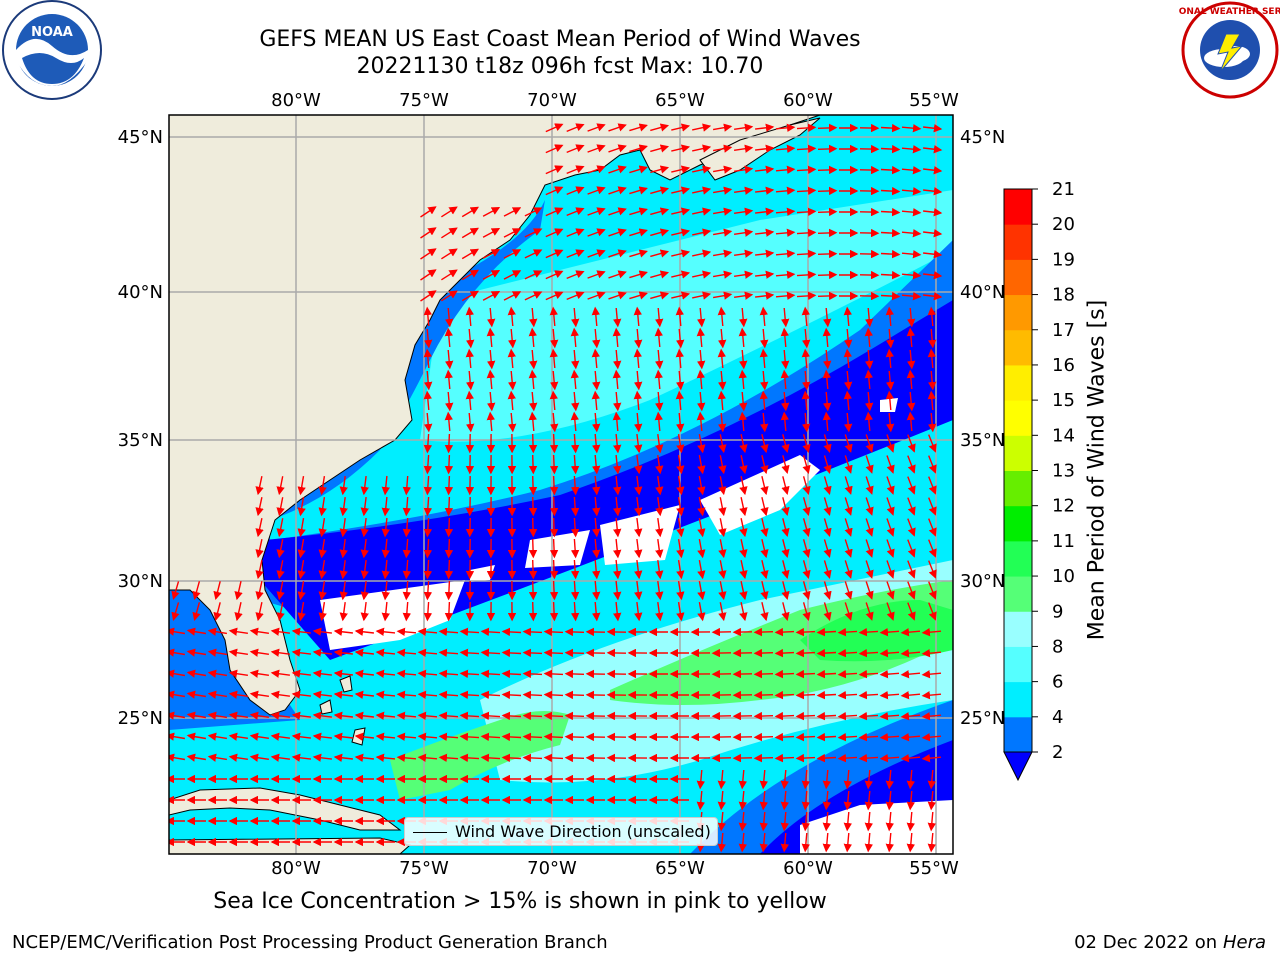  I want to click on land-cuba, so click(285, 809).